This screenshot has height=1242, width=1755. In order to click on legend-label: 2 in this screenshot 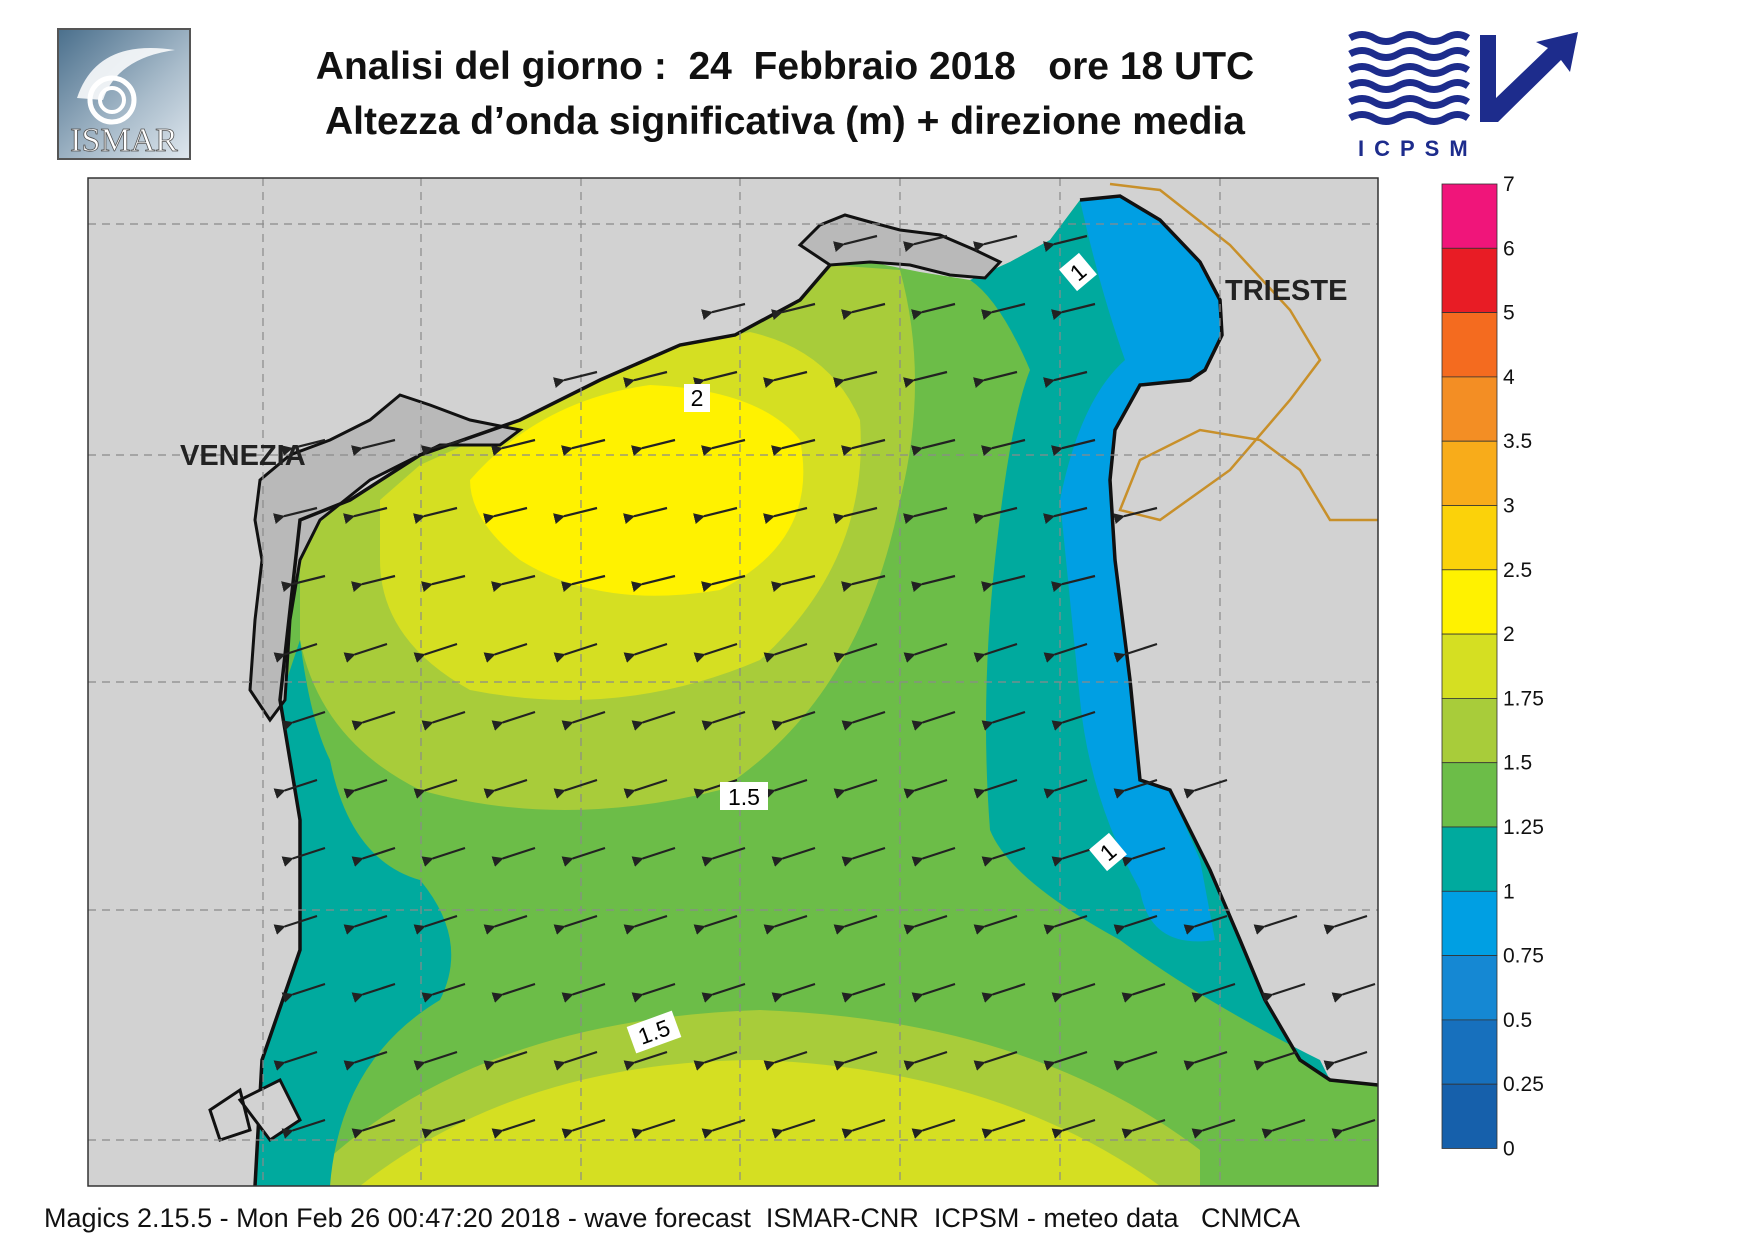, I will do `click(1509, 634)`.